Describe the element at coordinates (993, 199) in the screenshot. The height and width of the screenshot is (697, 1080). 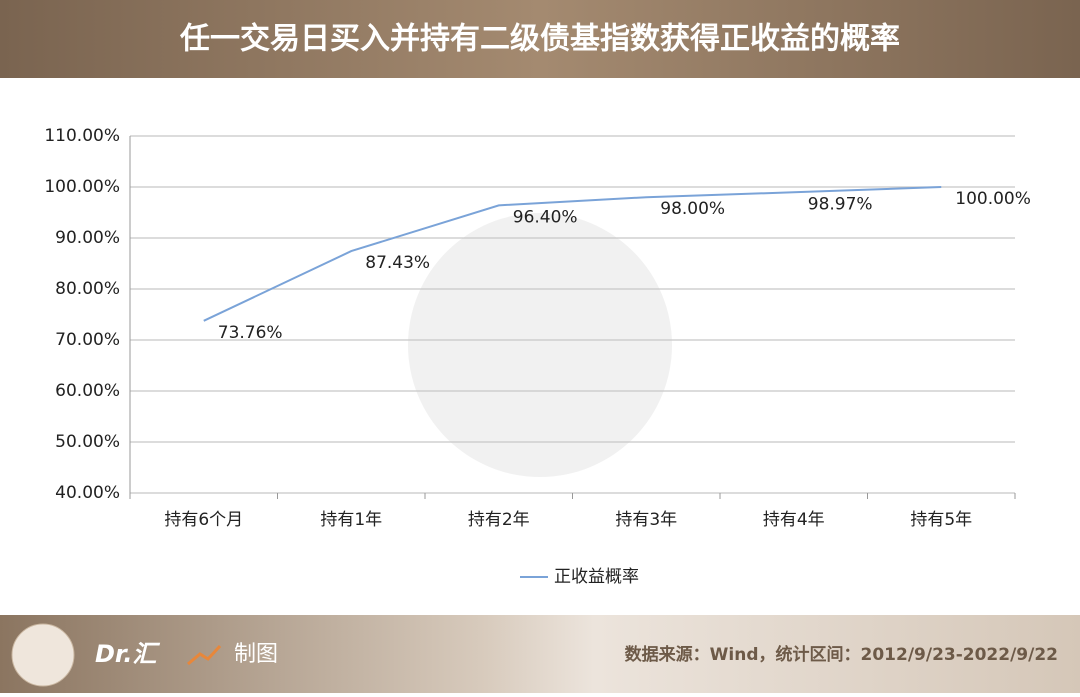
I see `data-label: 100.00%` at that location.